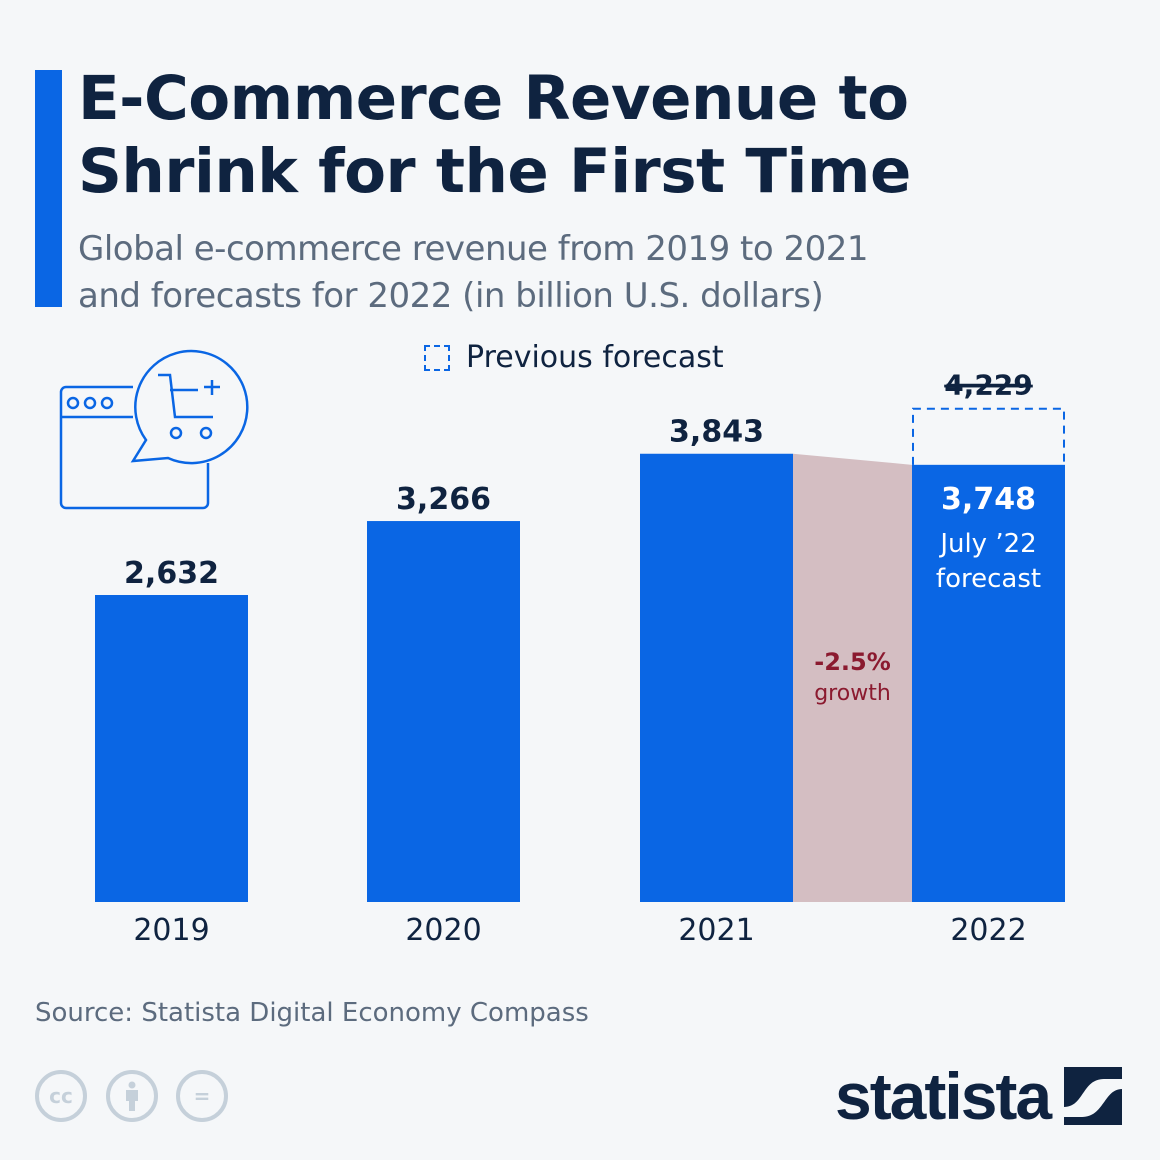 This screenshot has height=1160, width=1160. Describe the element at coordinates (437, 357) in the screenshot. I see `dashed-box-icon` at that location.